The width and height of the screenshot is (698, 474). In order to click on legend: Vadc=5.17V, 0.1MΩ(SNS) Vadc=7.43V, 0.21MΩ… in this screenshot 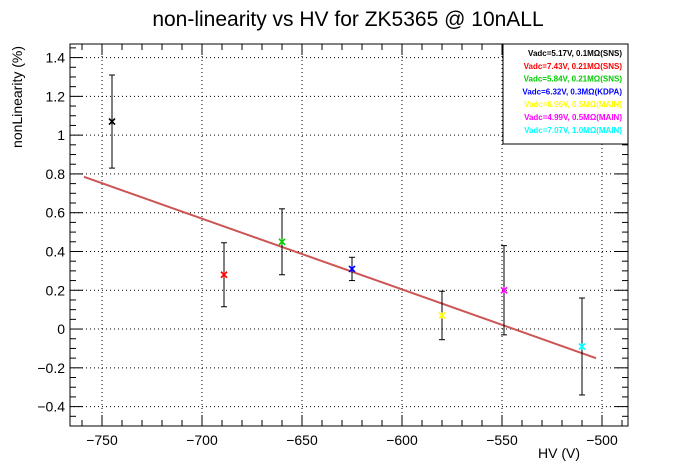, I will do `click(565, 94)`.